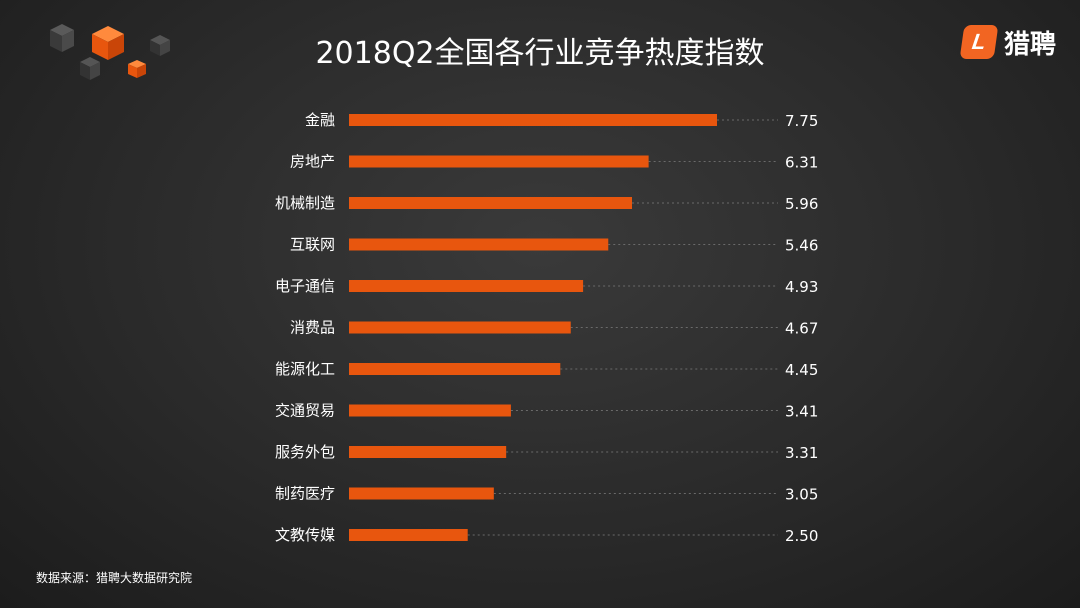 Image resolution: width=1080 pixels, height=608 pixels. What do you see at coordinates (320, 120) in the screenshot?
I see `category-label: 金融` at bounding box center [320, 120].